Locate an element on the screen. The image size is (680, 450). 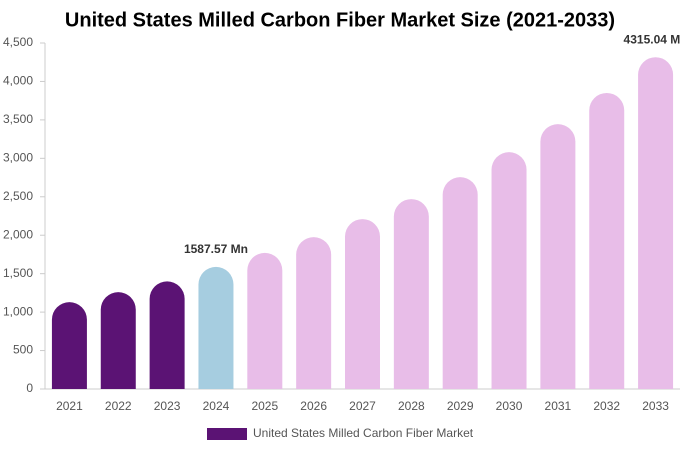
x-tick-label: 2027 is located at coordinates (362, 406).